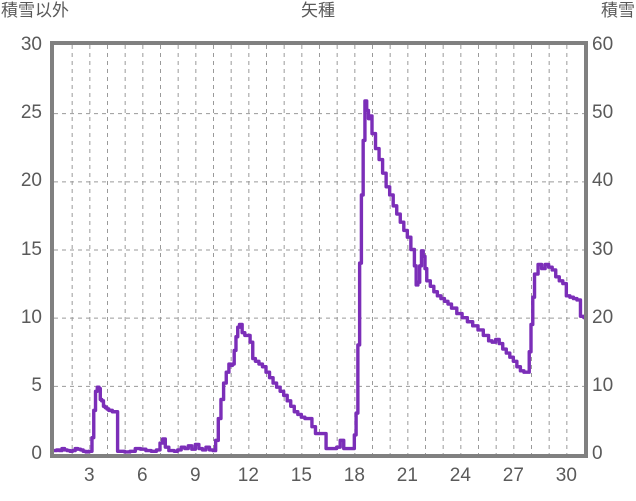 This screenshot has height=501, width=636. Describe the element at coordinates (618, 10) in the screenshot. I see `right-axis-title: 積雪` at that location.